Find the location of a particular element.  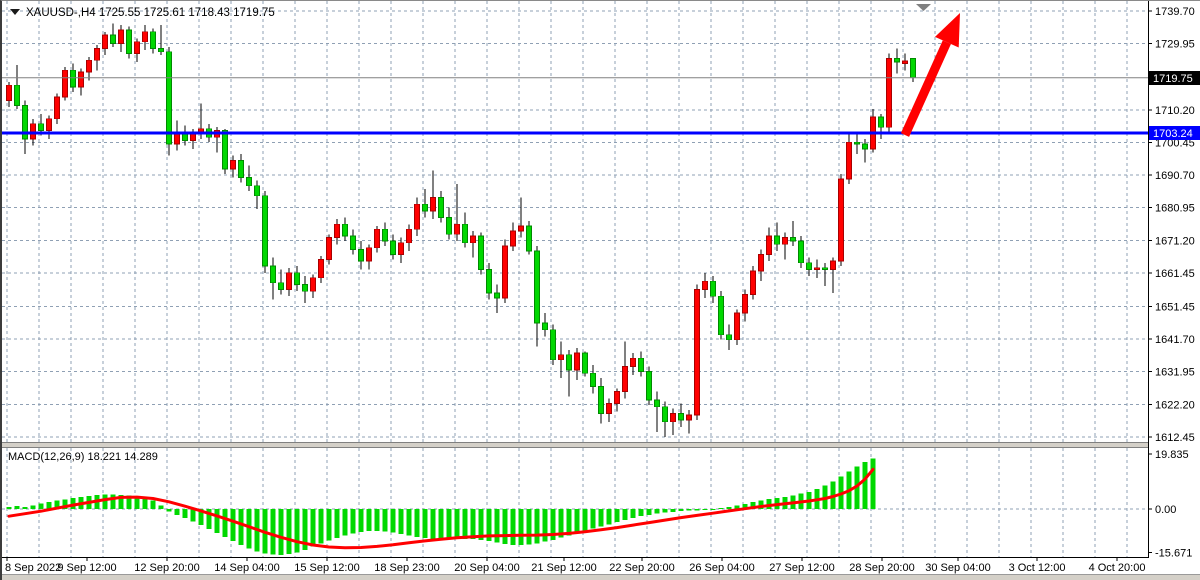

macd-label: MACD(12,26,9) 18.221 14.289 is located at coordinates (83, 457).